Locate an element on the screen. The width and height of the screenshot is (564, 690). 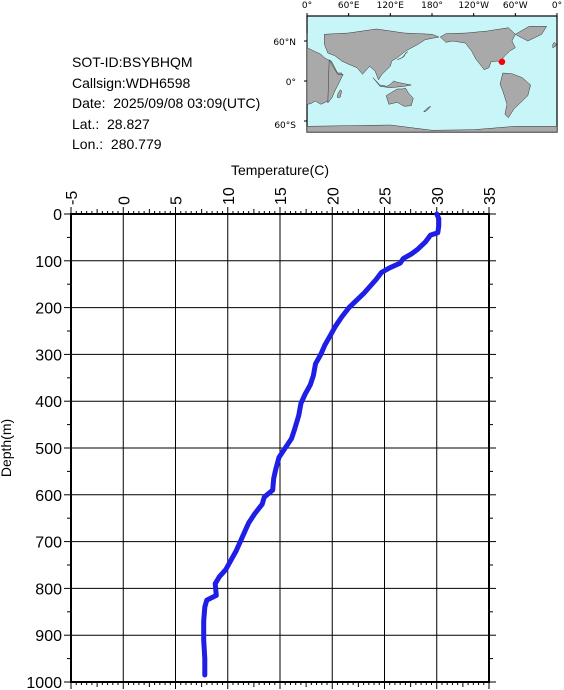
y-tick-label: 600 is located at coordinates (48, 496).